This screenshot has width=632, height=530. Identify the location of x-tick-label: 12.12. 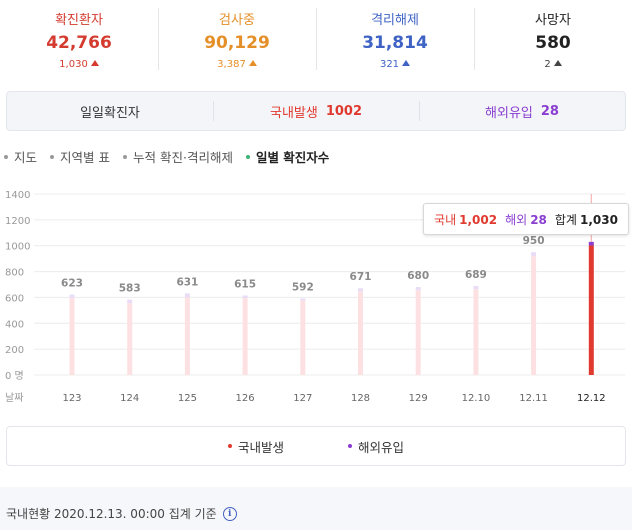
(591, 398).